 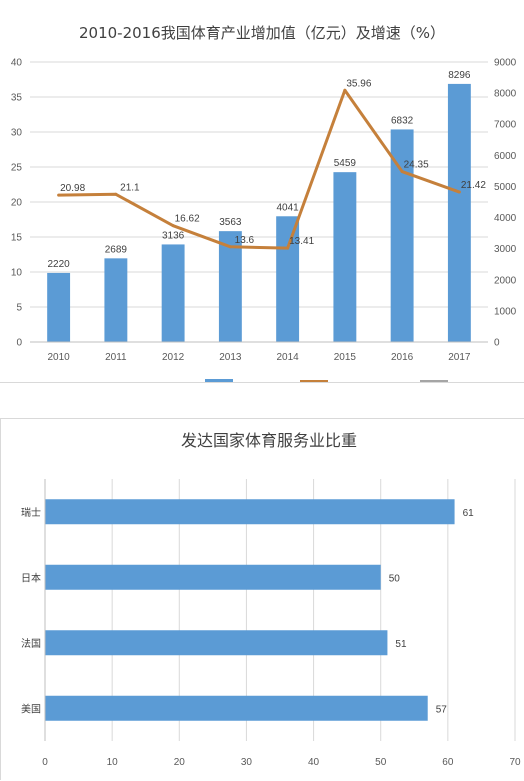 I want to click on y-left-tick-label: 20, so click(x=17, y=203).